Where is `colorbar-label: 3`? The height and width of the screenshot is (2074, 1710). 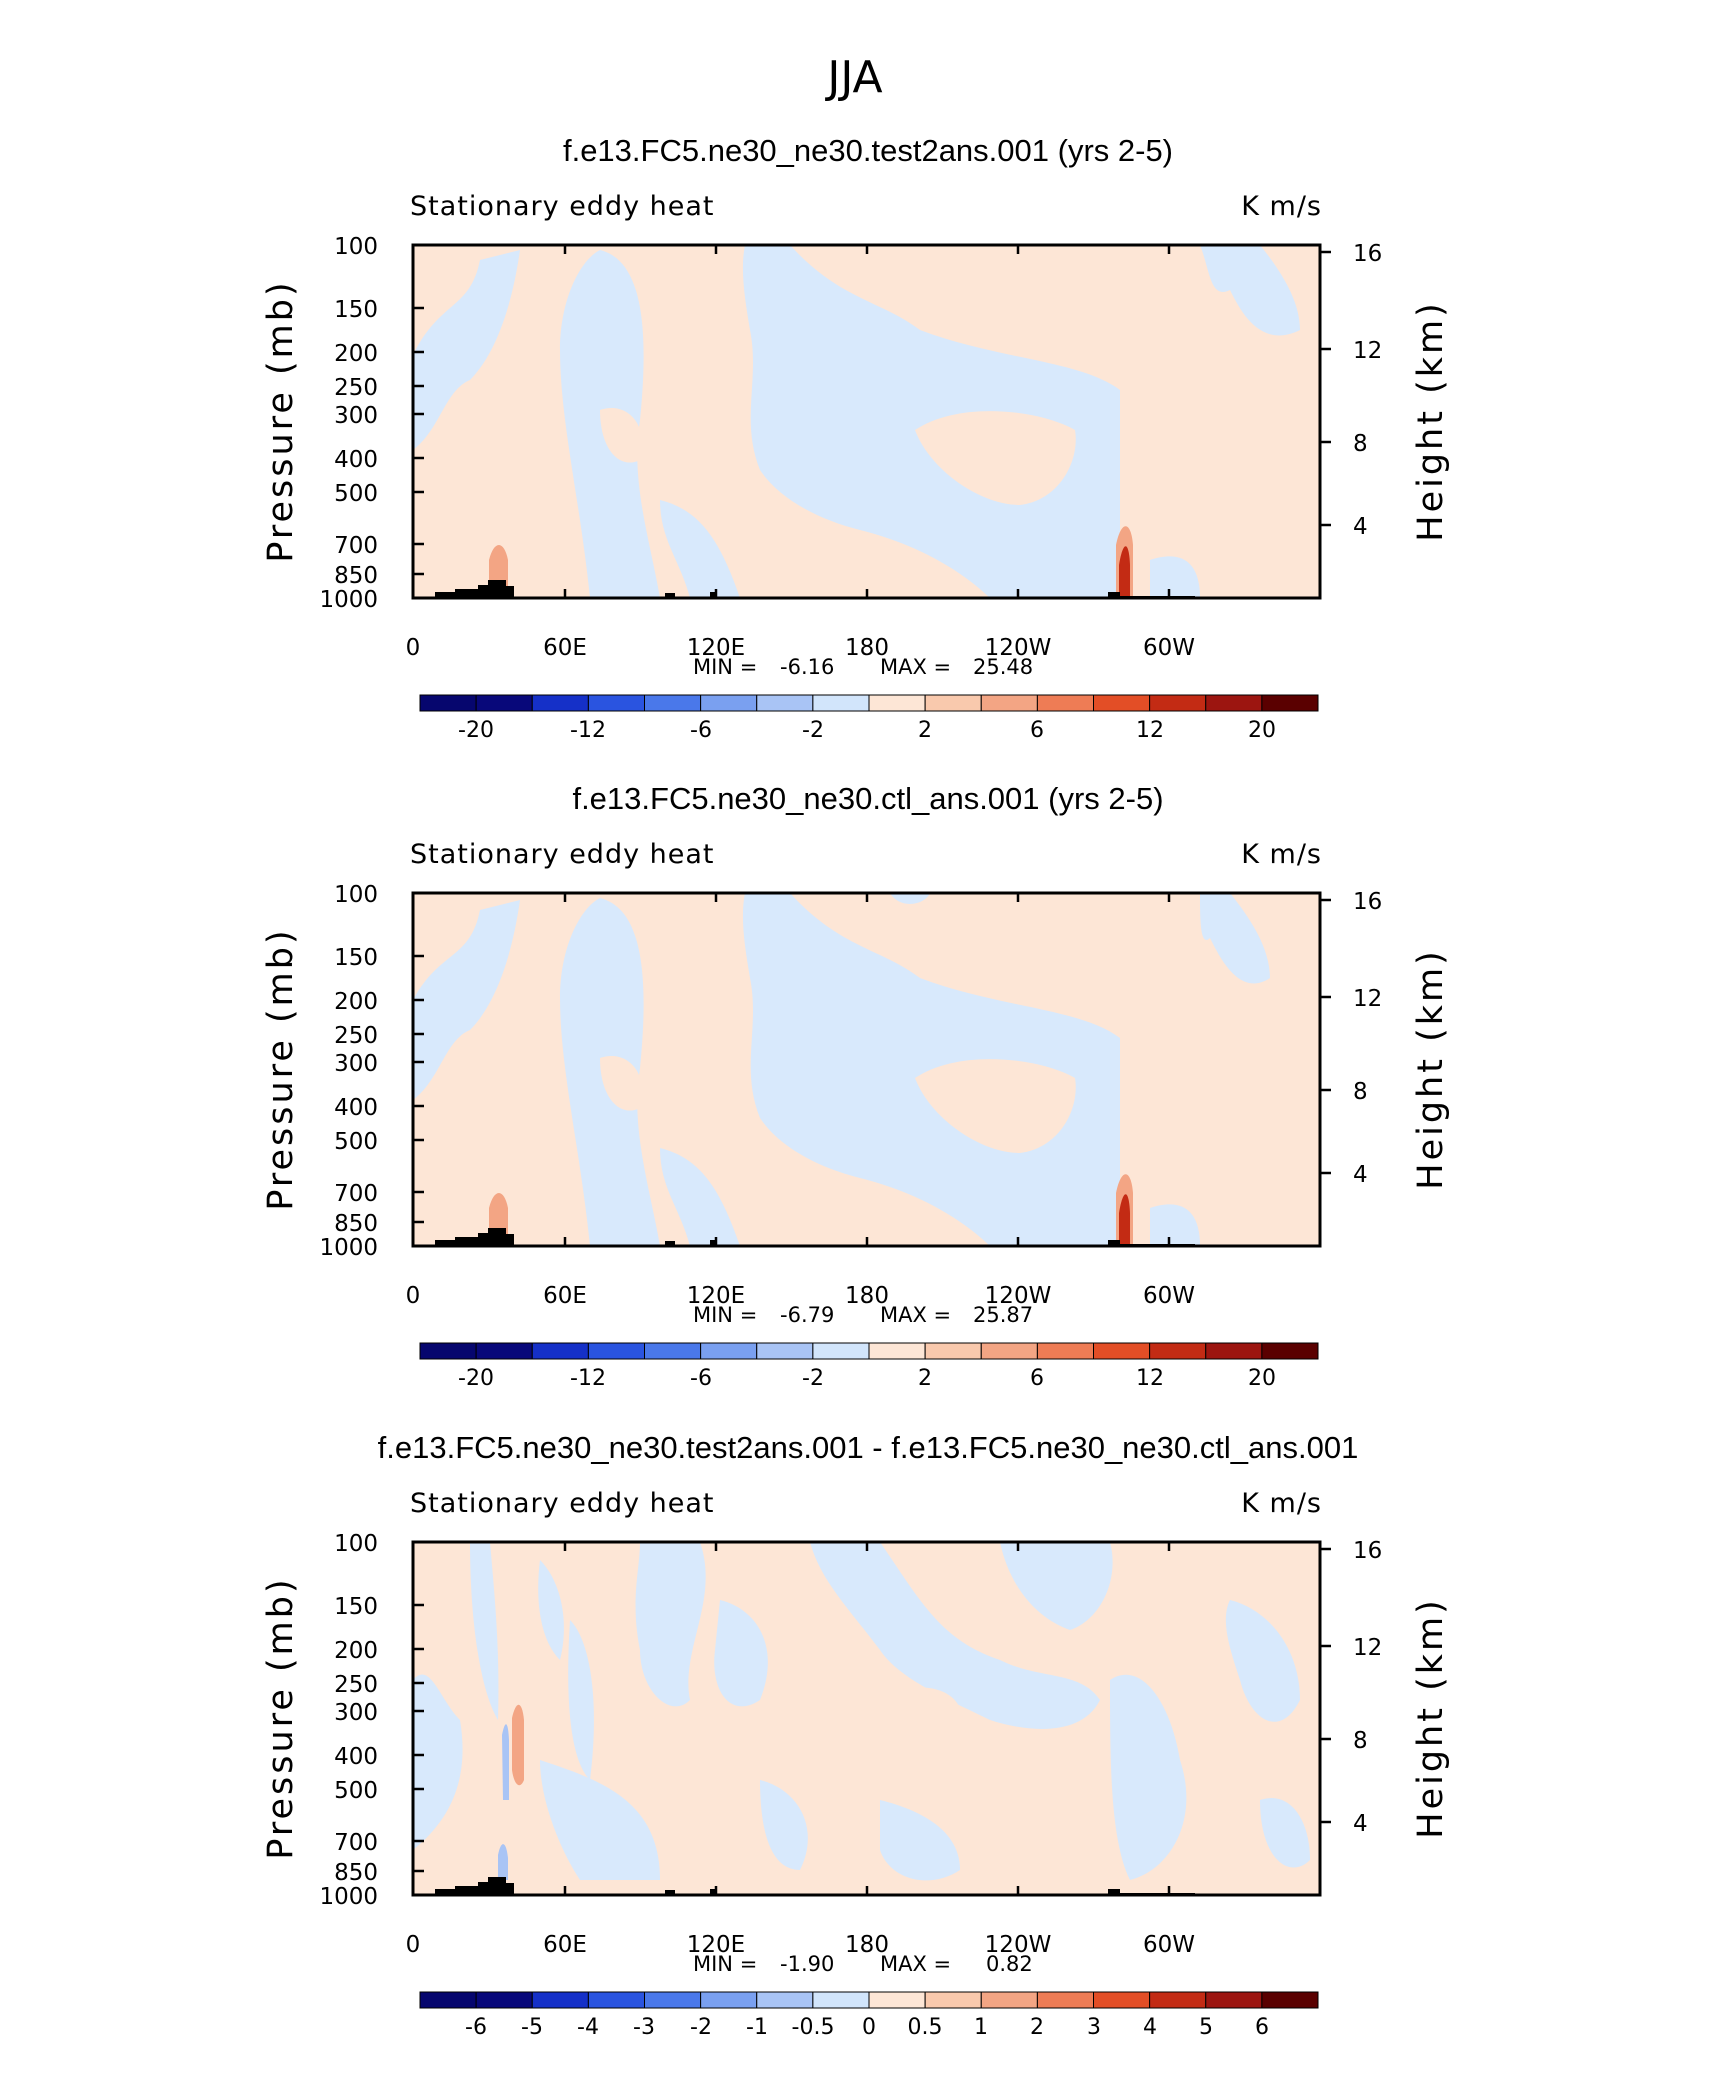
colorbar-label: 3 is located at coordinates (1094, 2027).